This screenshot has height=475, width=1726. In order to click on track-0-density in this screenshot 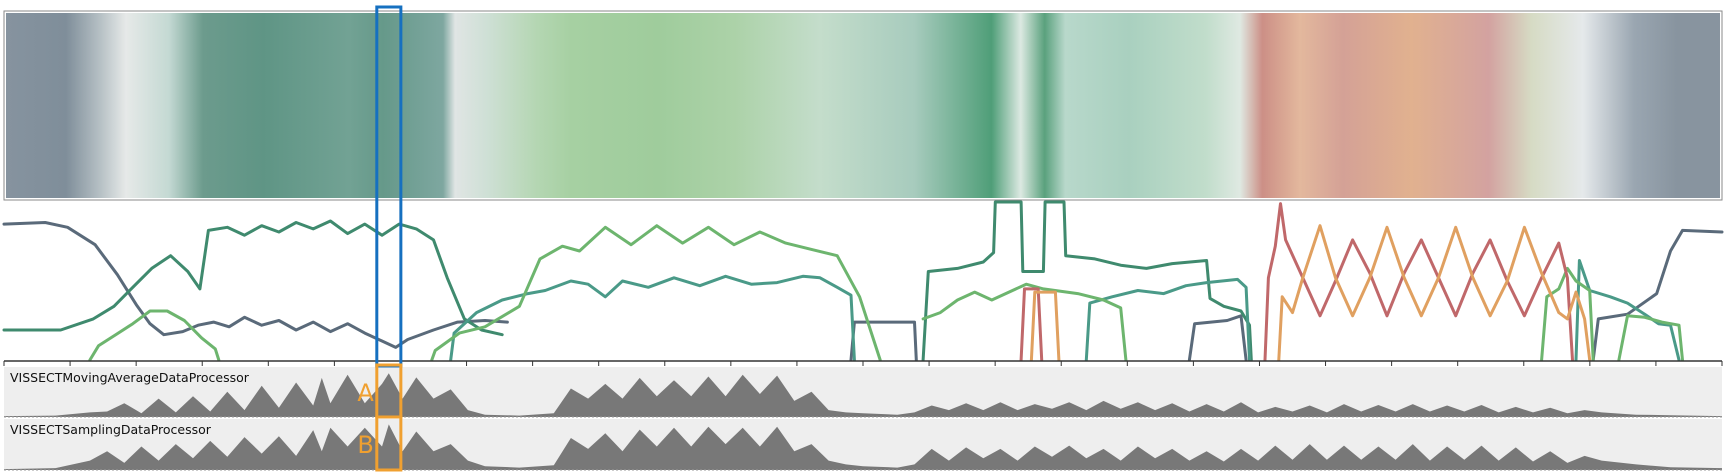, I will do `click(863, 395)`.